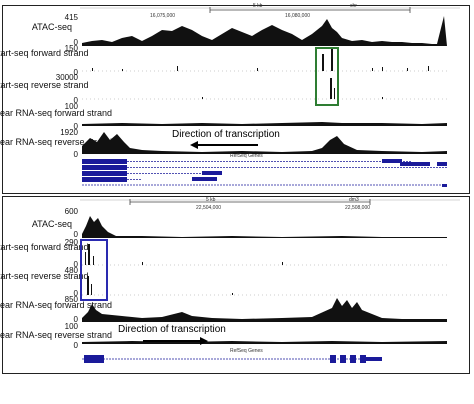  Describe the element at coordinates (71, 106) in the screenshot. I see `track-max-rnaseq-fwd: 100` at that location.